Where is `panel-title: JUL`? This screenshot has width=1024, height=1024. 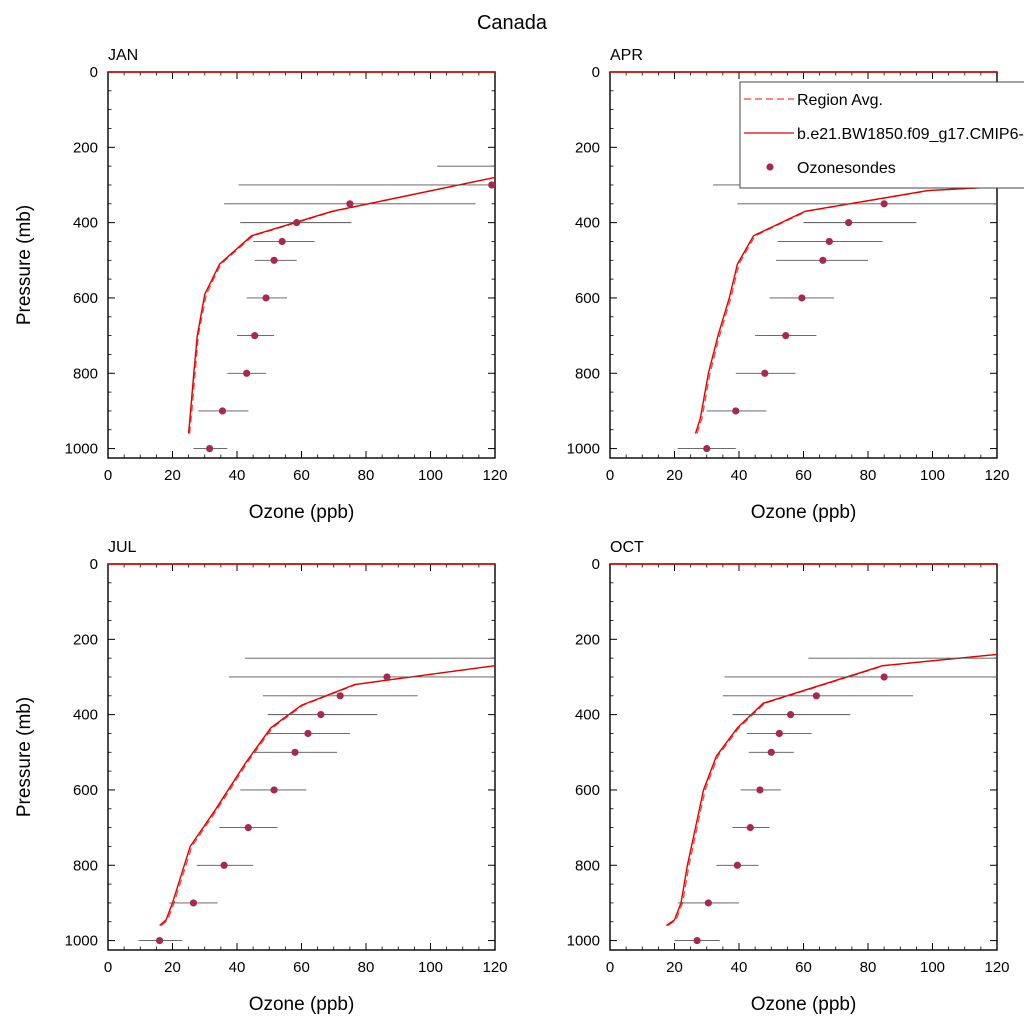
panel-title: JUL is located at coordinates (122, 547).